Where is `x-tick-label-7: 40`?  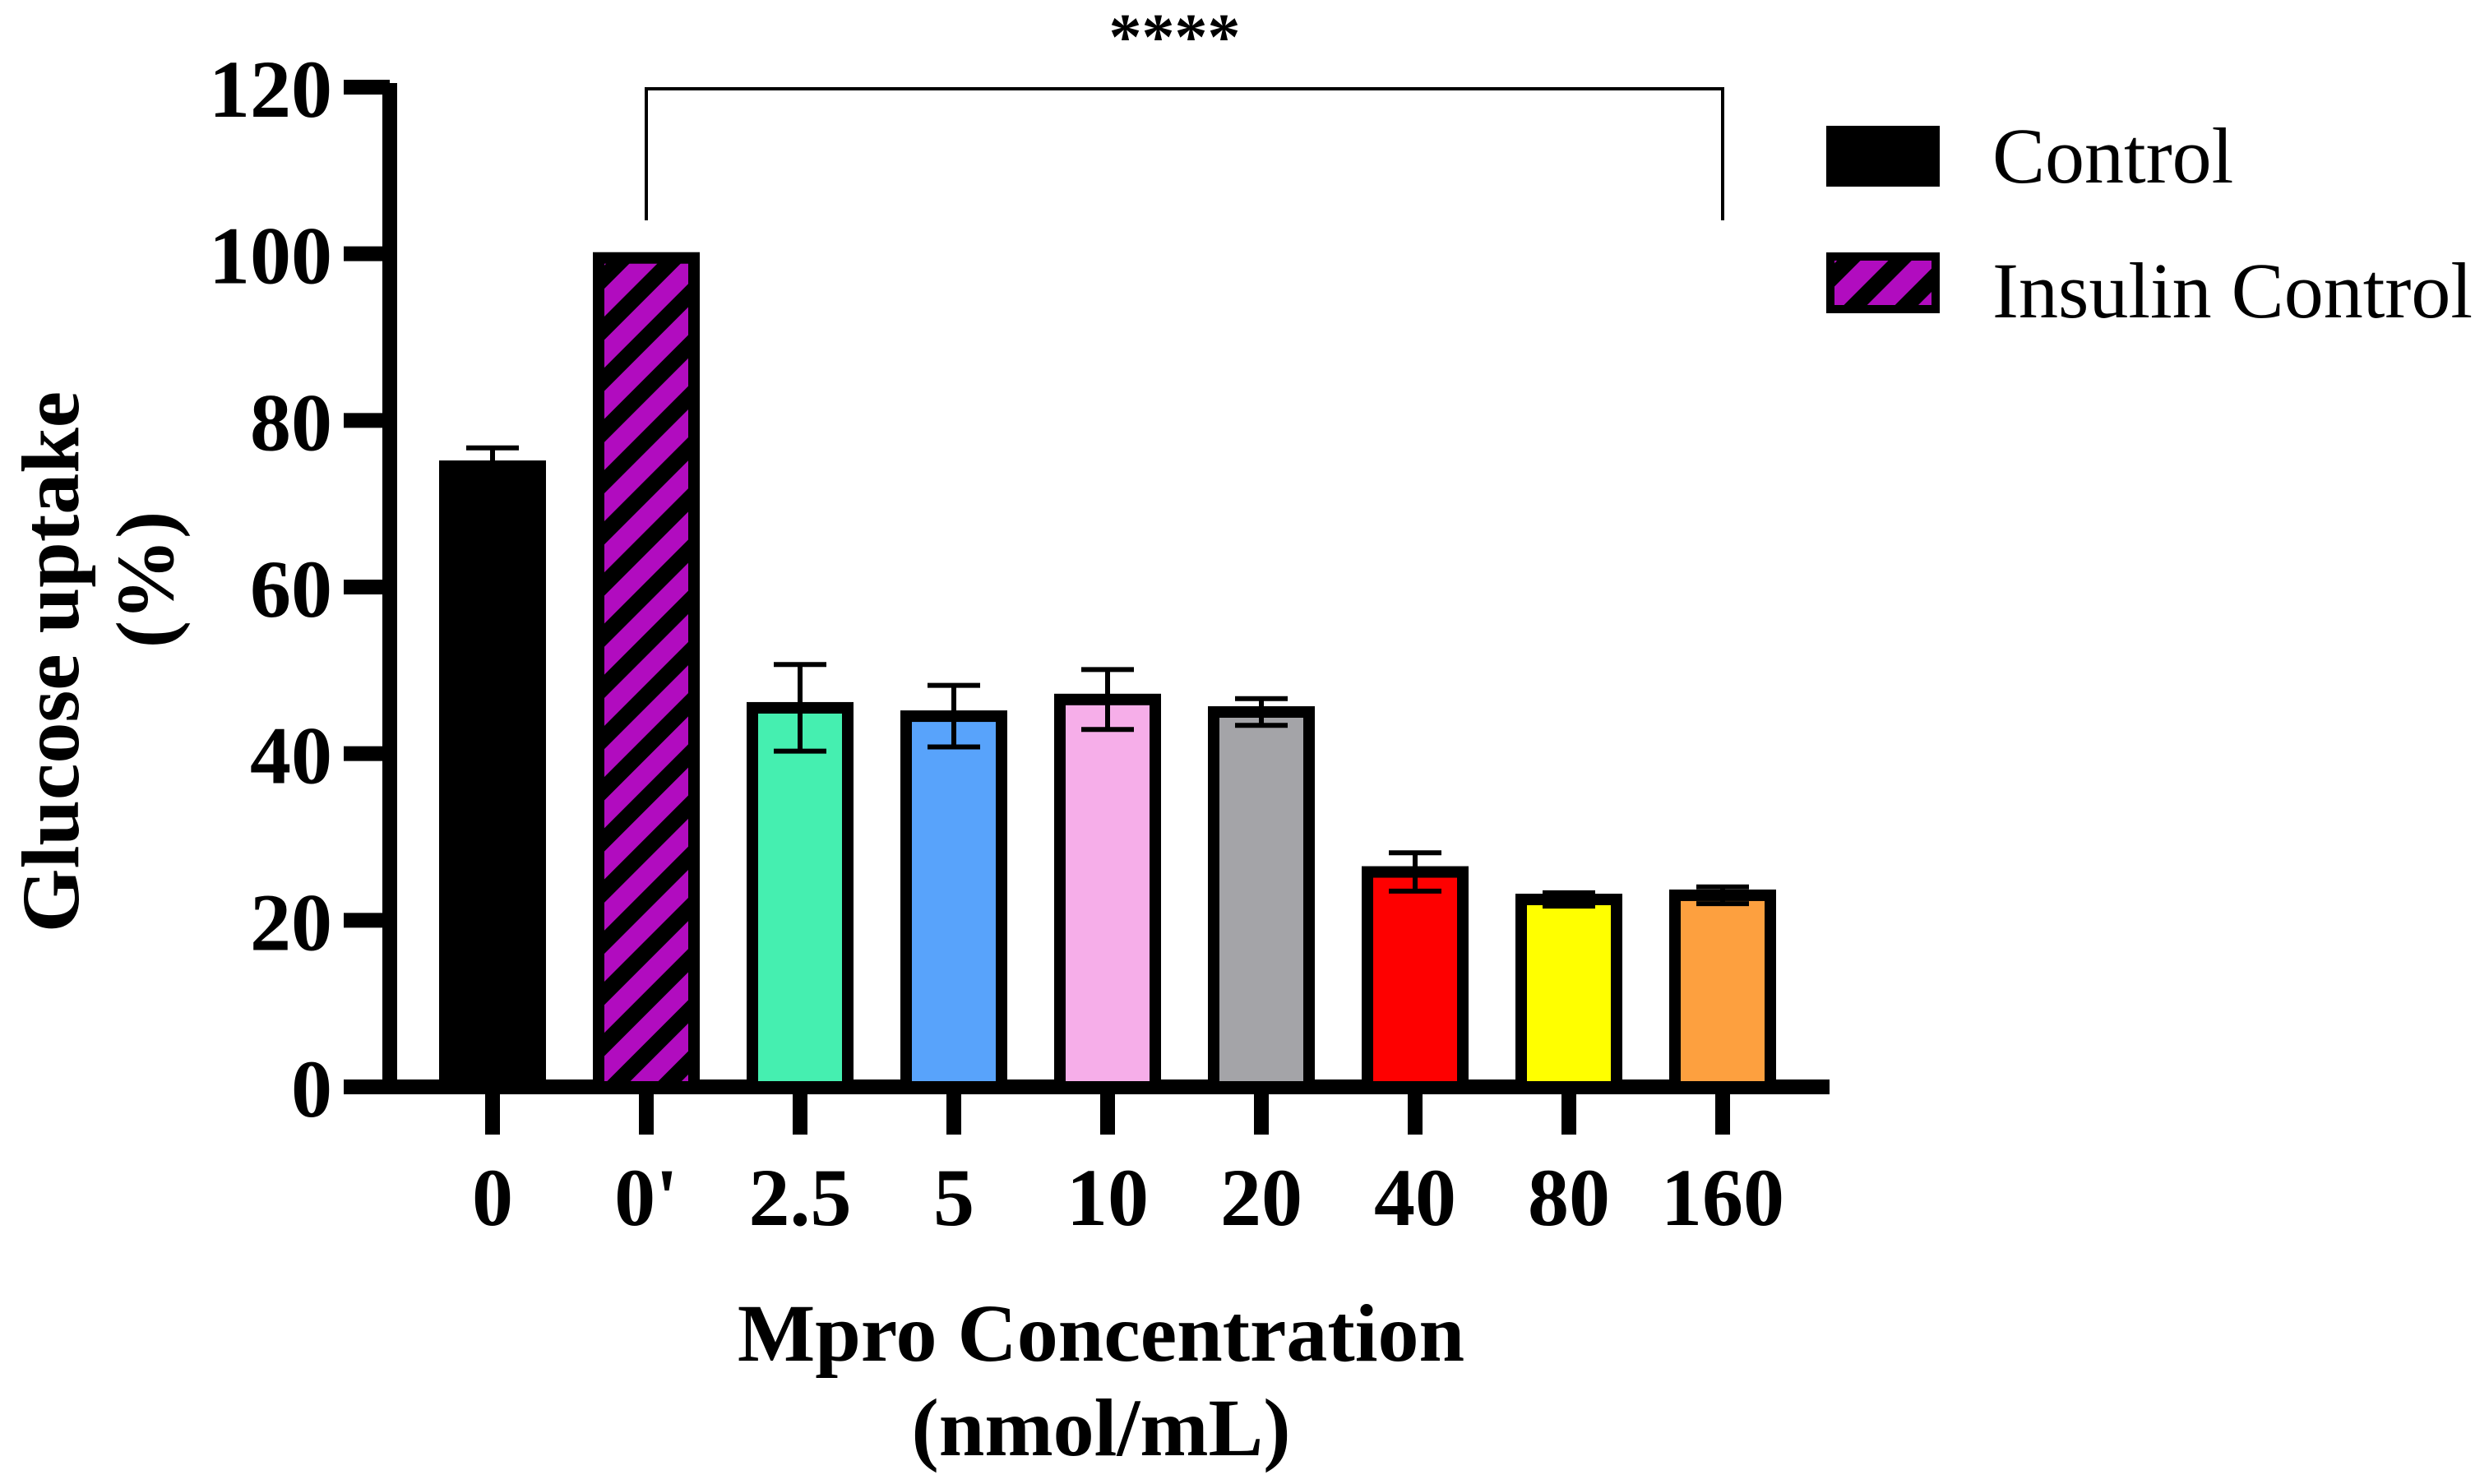 x-tick-label-7: 40 is located at coordinates (1415, 1198).